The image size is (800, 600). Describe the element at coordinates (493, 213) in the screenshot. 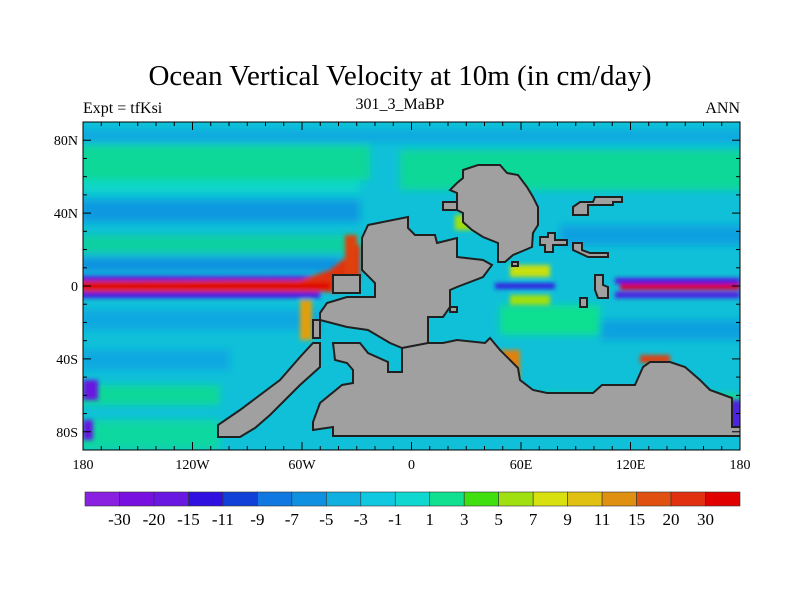

I see `land-northern-continent` at that location.